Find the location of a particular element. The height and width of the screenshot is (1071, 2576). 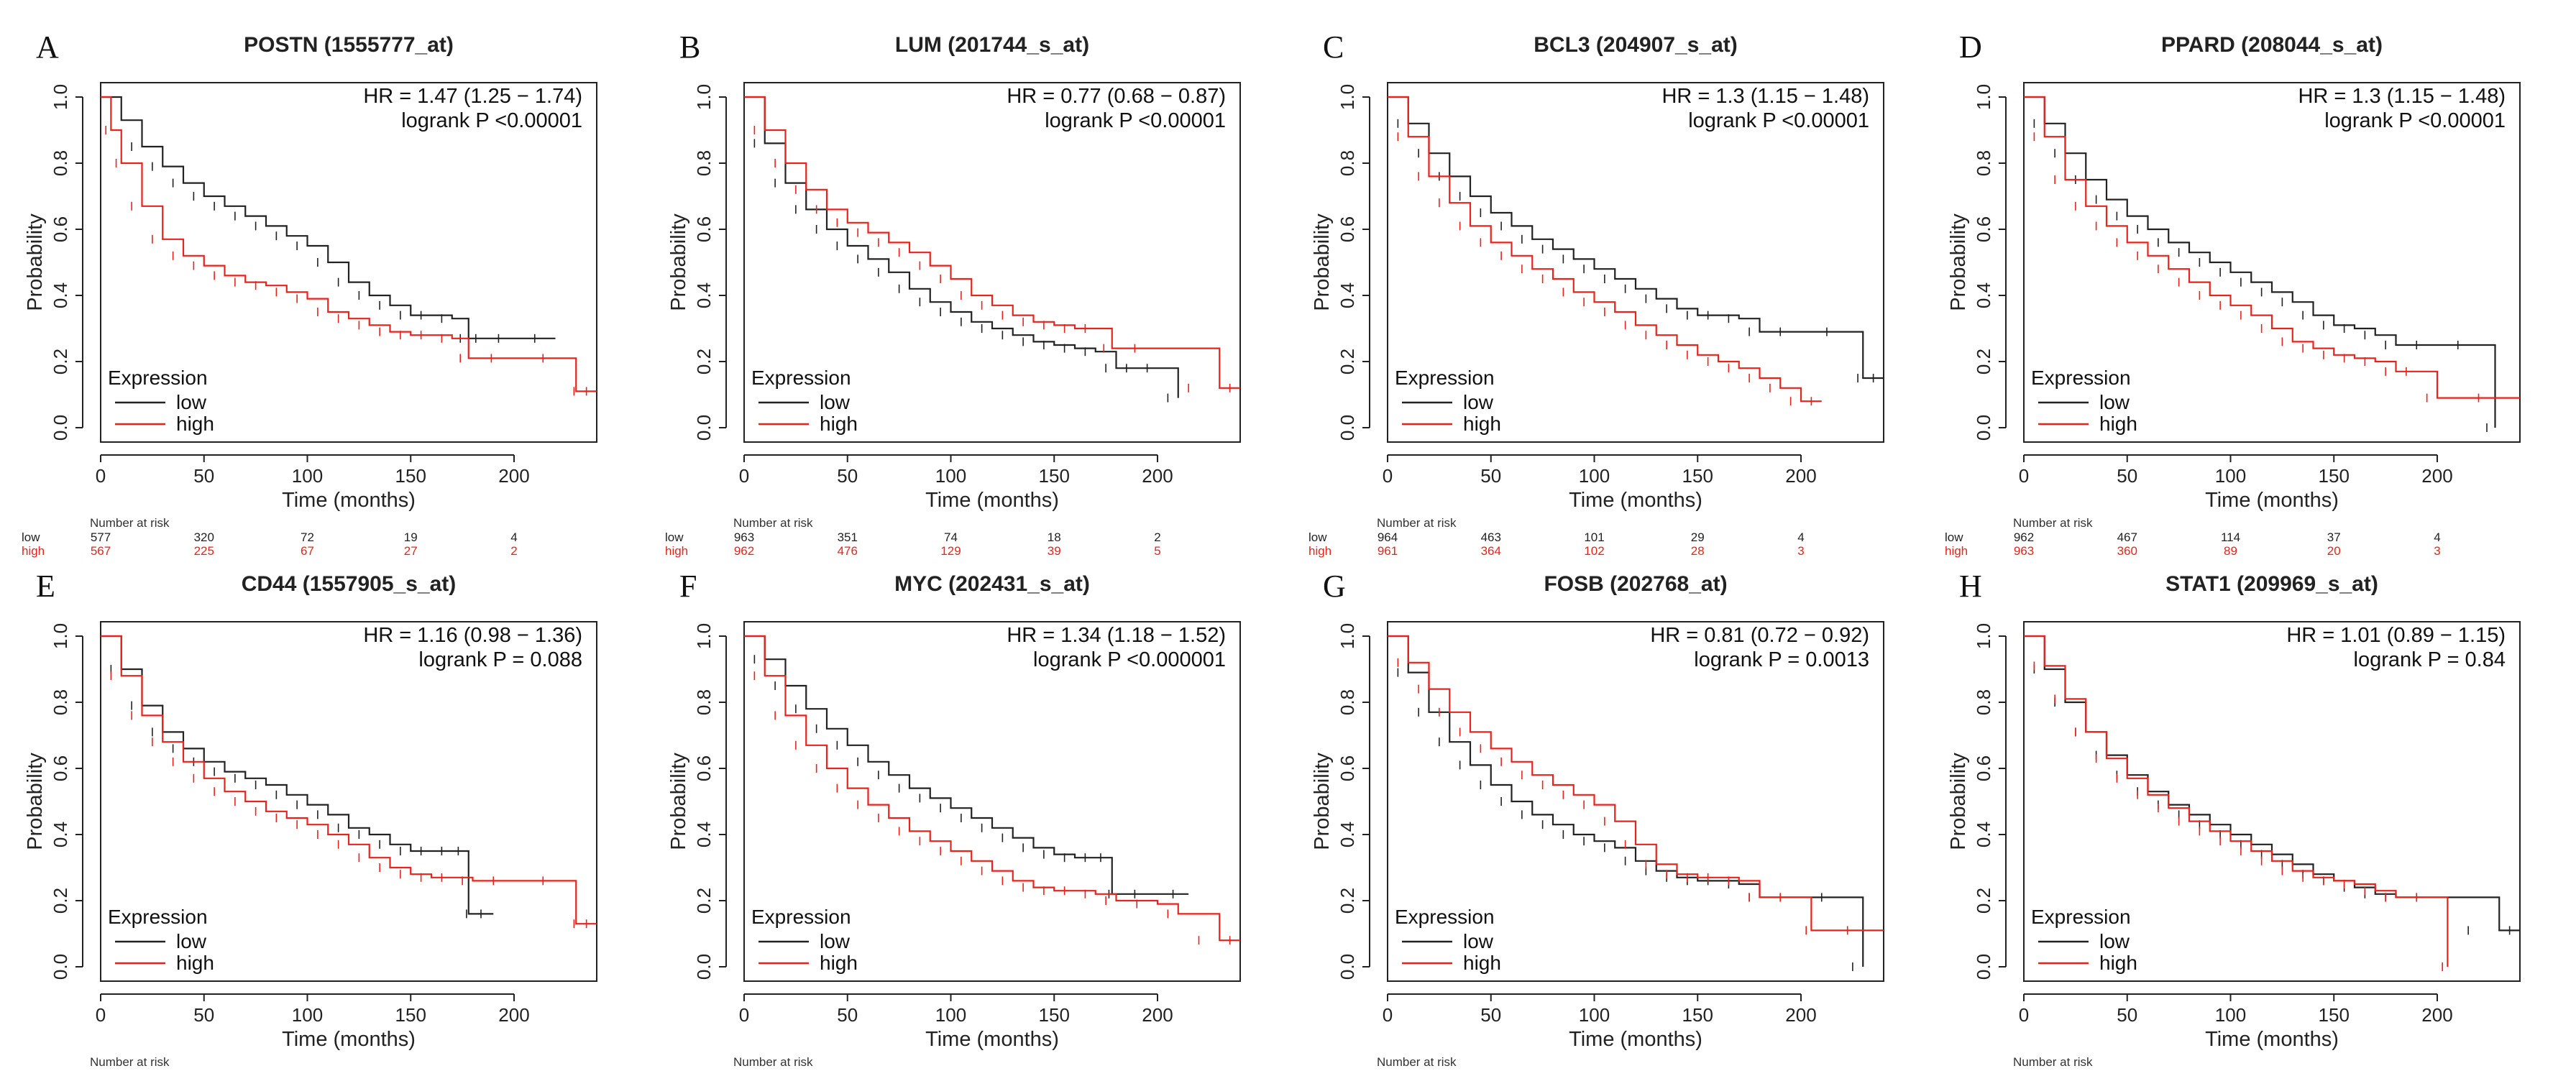

risk-count: 37 is located at coordinates (2334, 537).